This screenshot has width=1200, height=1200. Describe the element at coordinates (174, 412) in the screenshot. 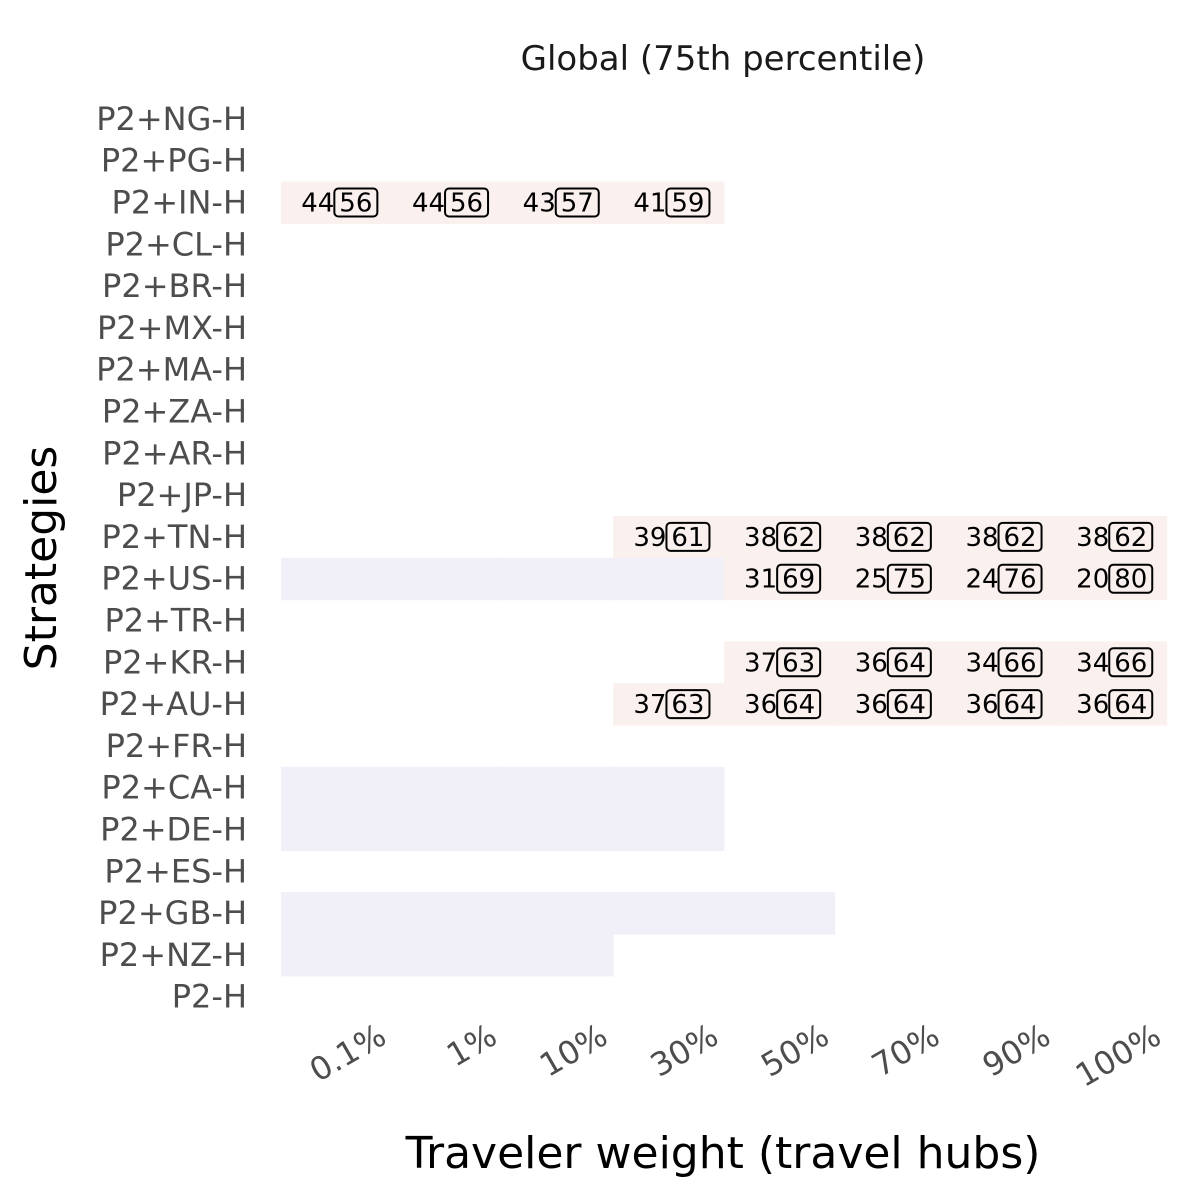

I see `y-tick-label: P2+ZA-H` at that location.